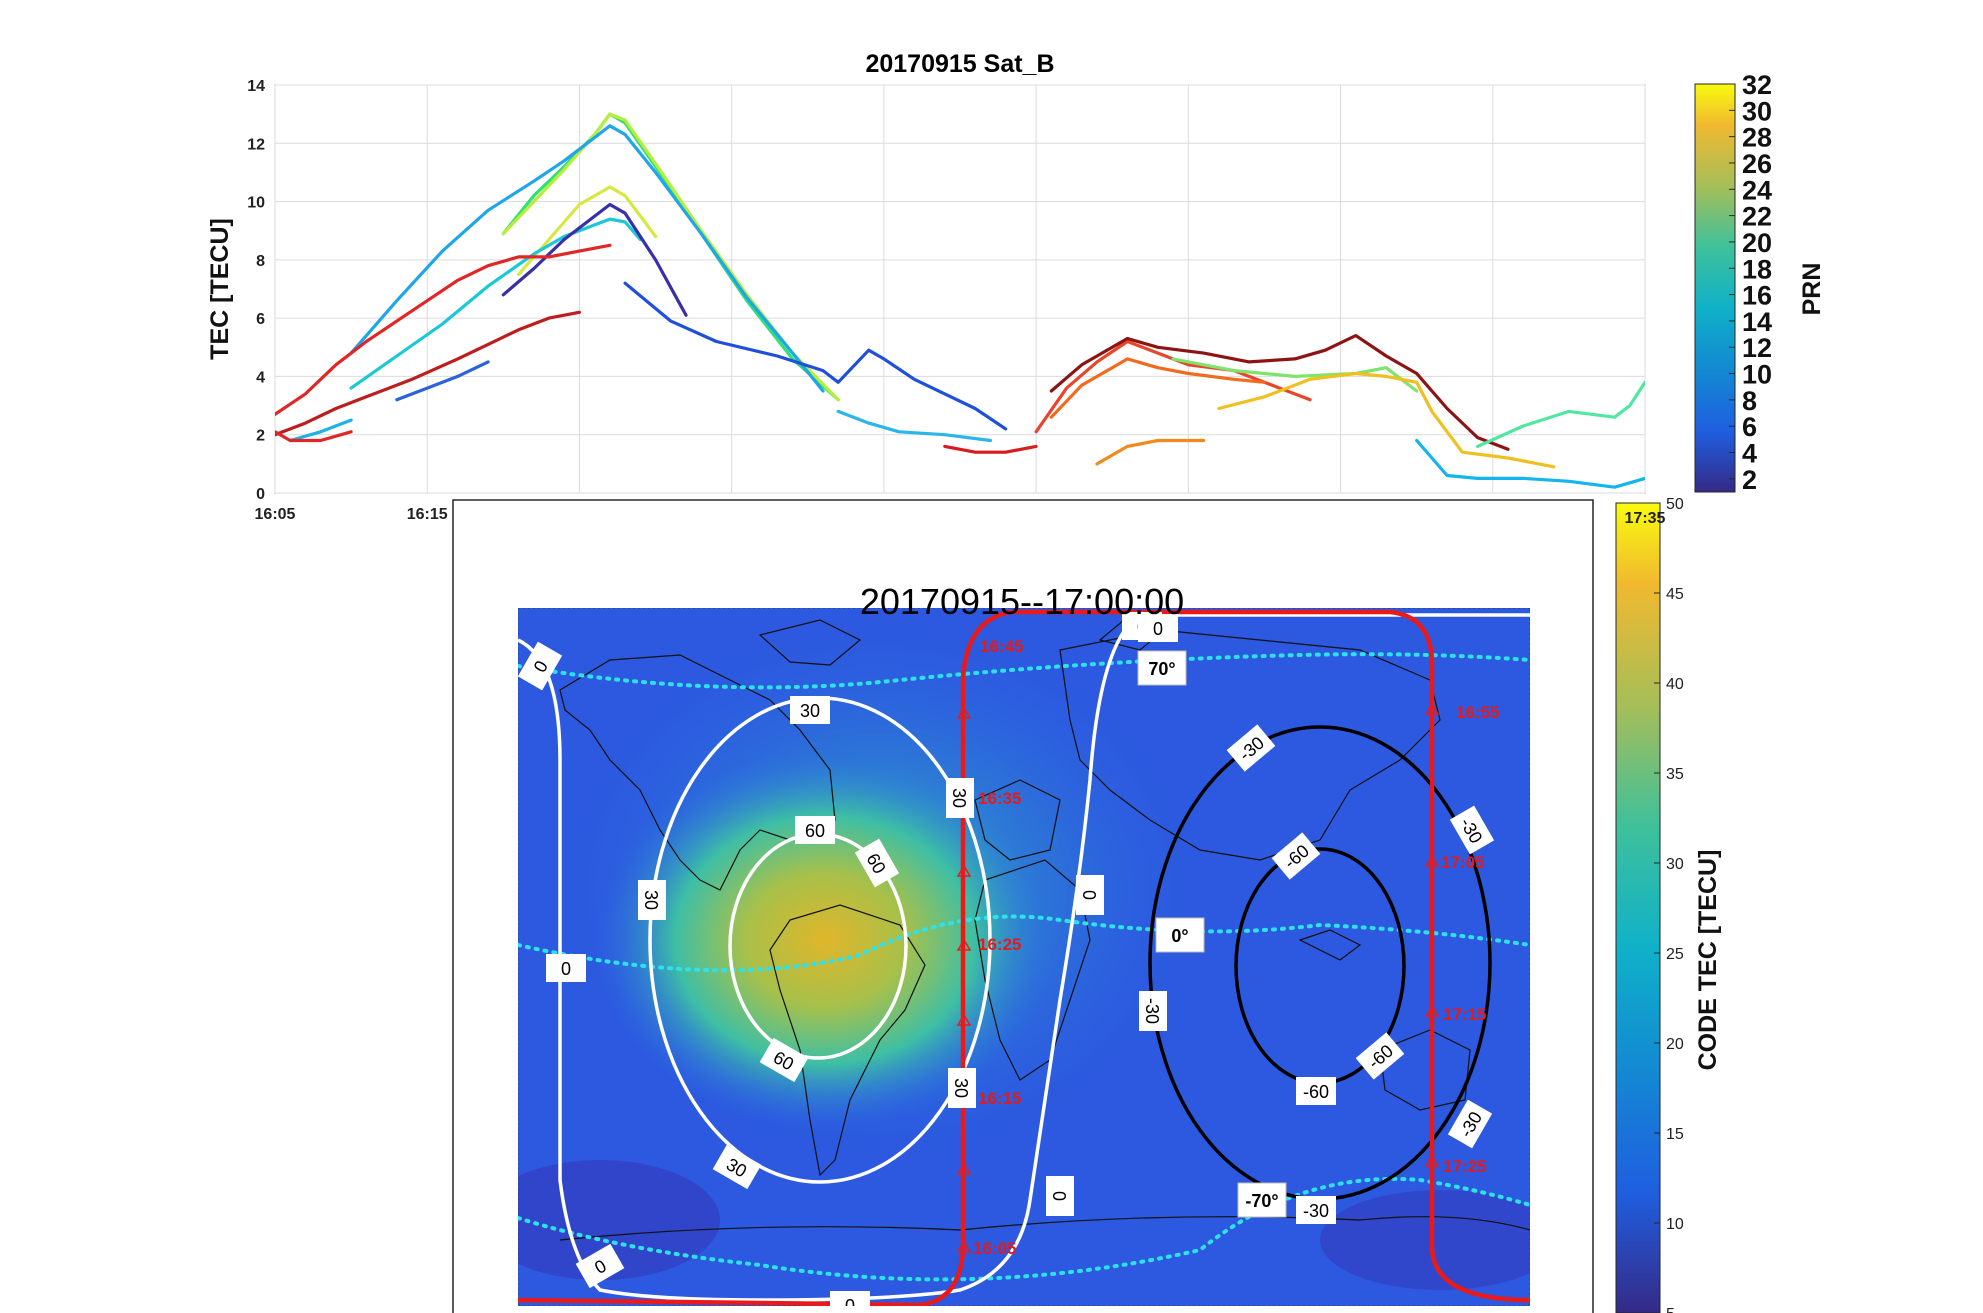 This screenshot has width=1983, height=1313. What do you see at coordinates (1757, 375) in the screenshot?
I see `prn-tick-label: 10` at bounding box center [1757, 375].